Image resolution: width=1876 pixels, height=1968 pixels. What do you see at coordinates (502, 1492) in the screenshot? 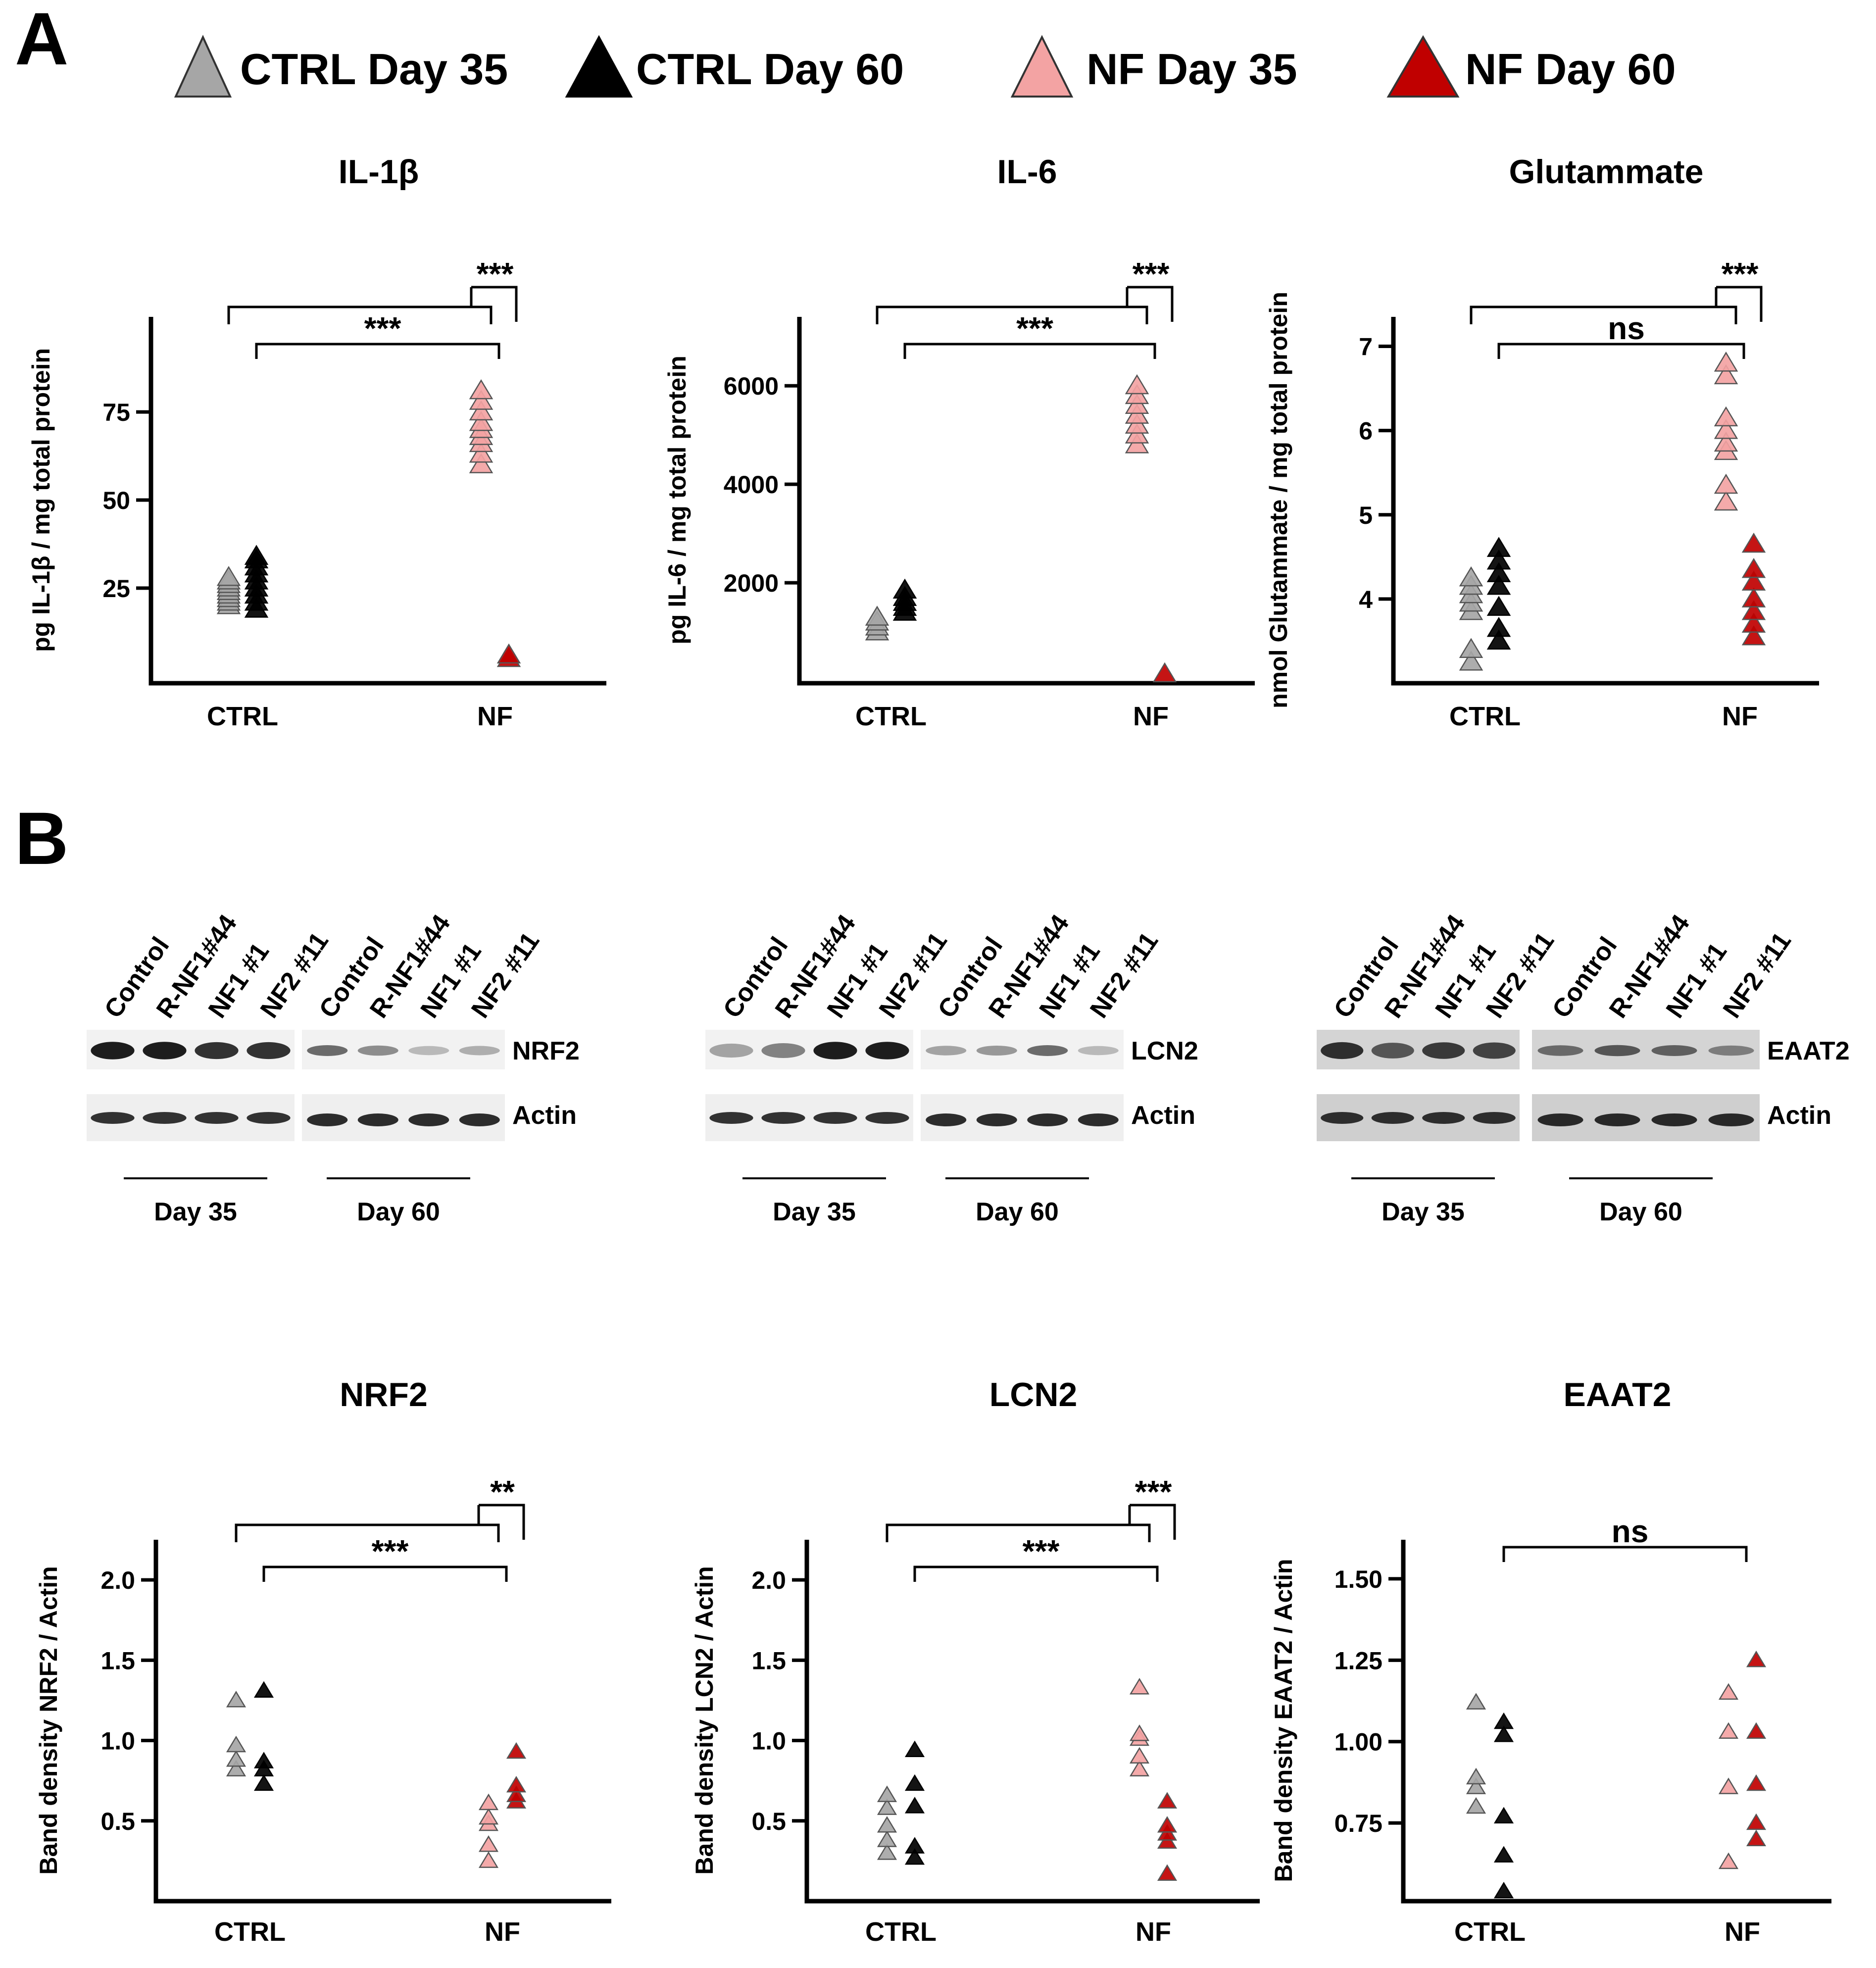
I see `significance-label: **` at bounding box center [502, 1492].